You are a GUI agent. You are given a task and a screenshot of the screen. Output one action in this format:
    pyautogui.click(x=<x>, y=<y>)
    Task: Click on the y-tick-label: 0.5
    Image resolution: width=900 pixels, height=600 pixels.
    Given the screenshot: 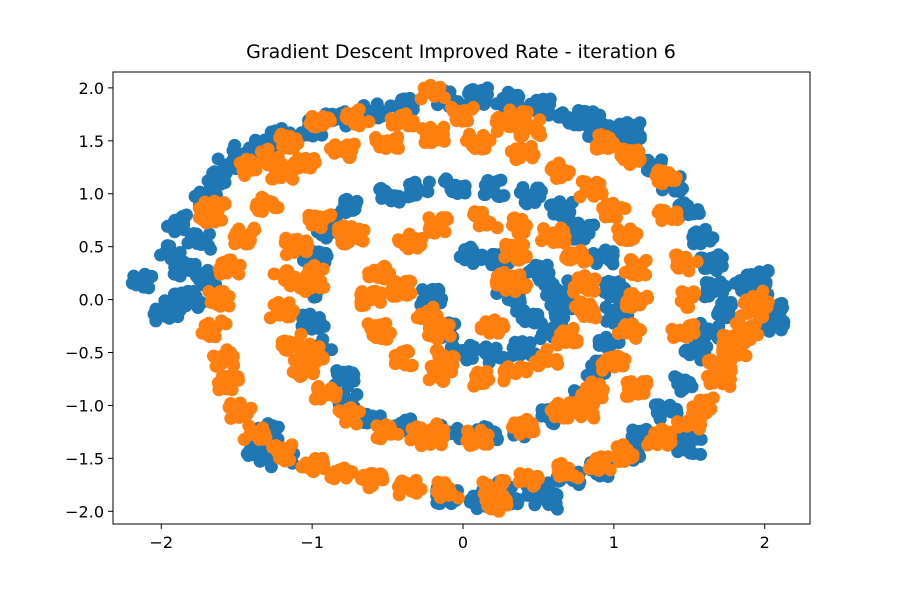 What is the action you would take?
    pyautogui.click(x=91, y=247)
    